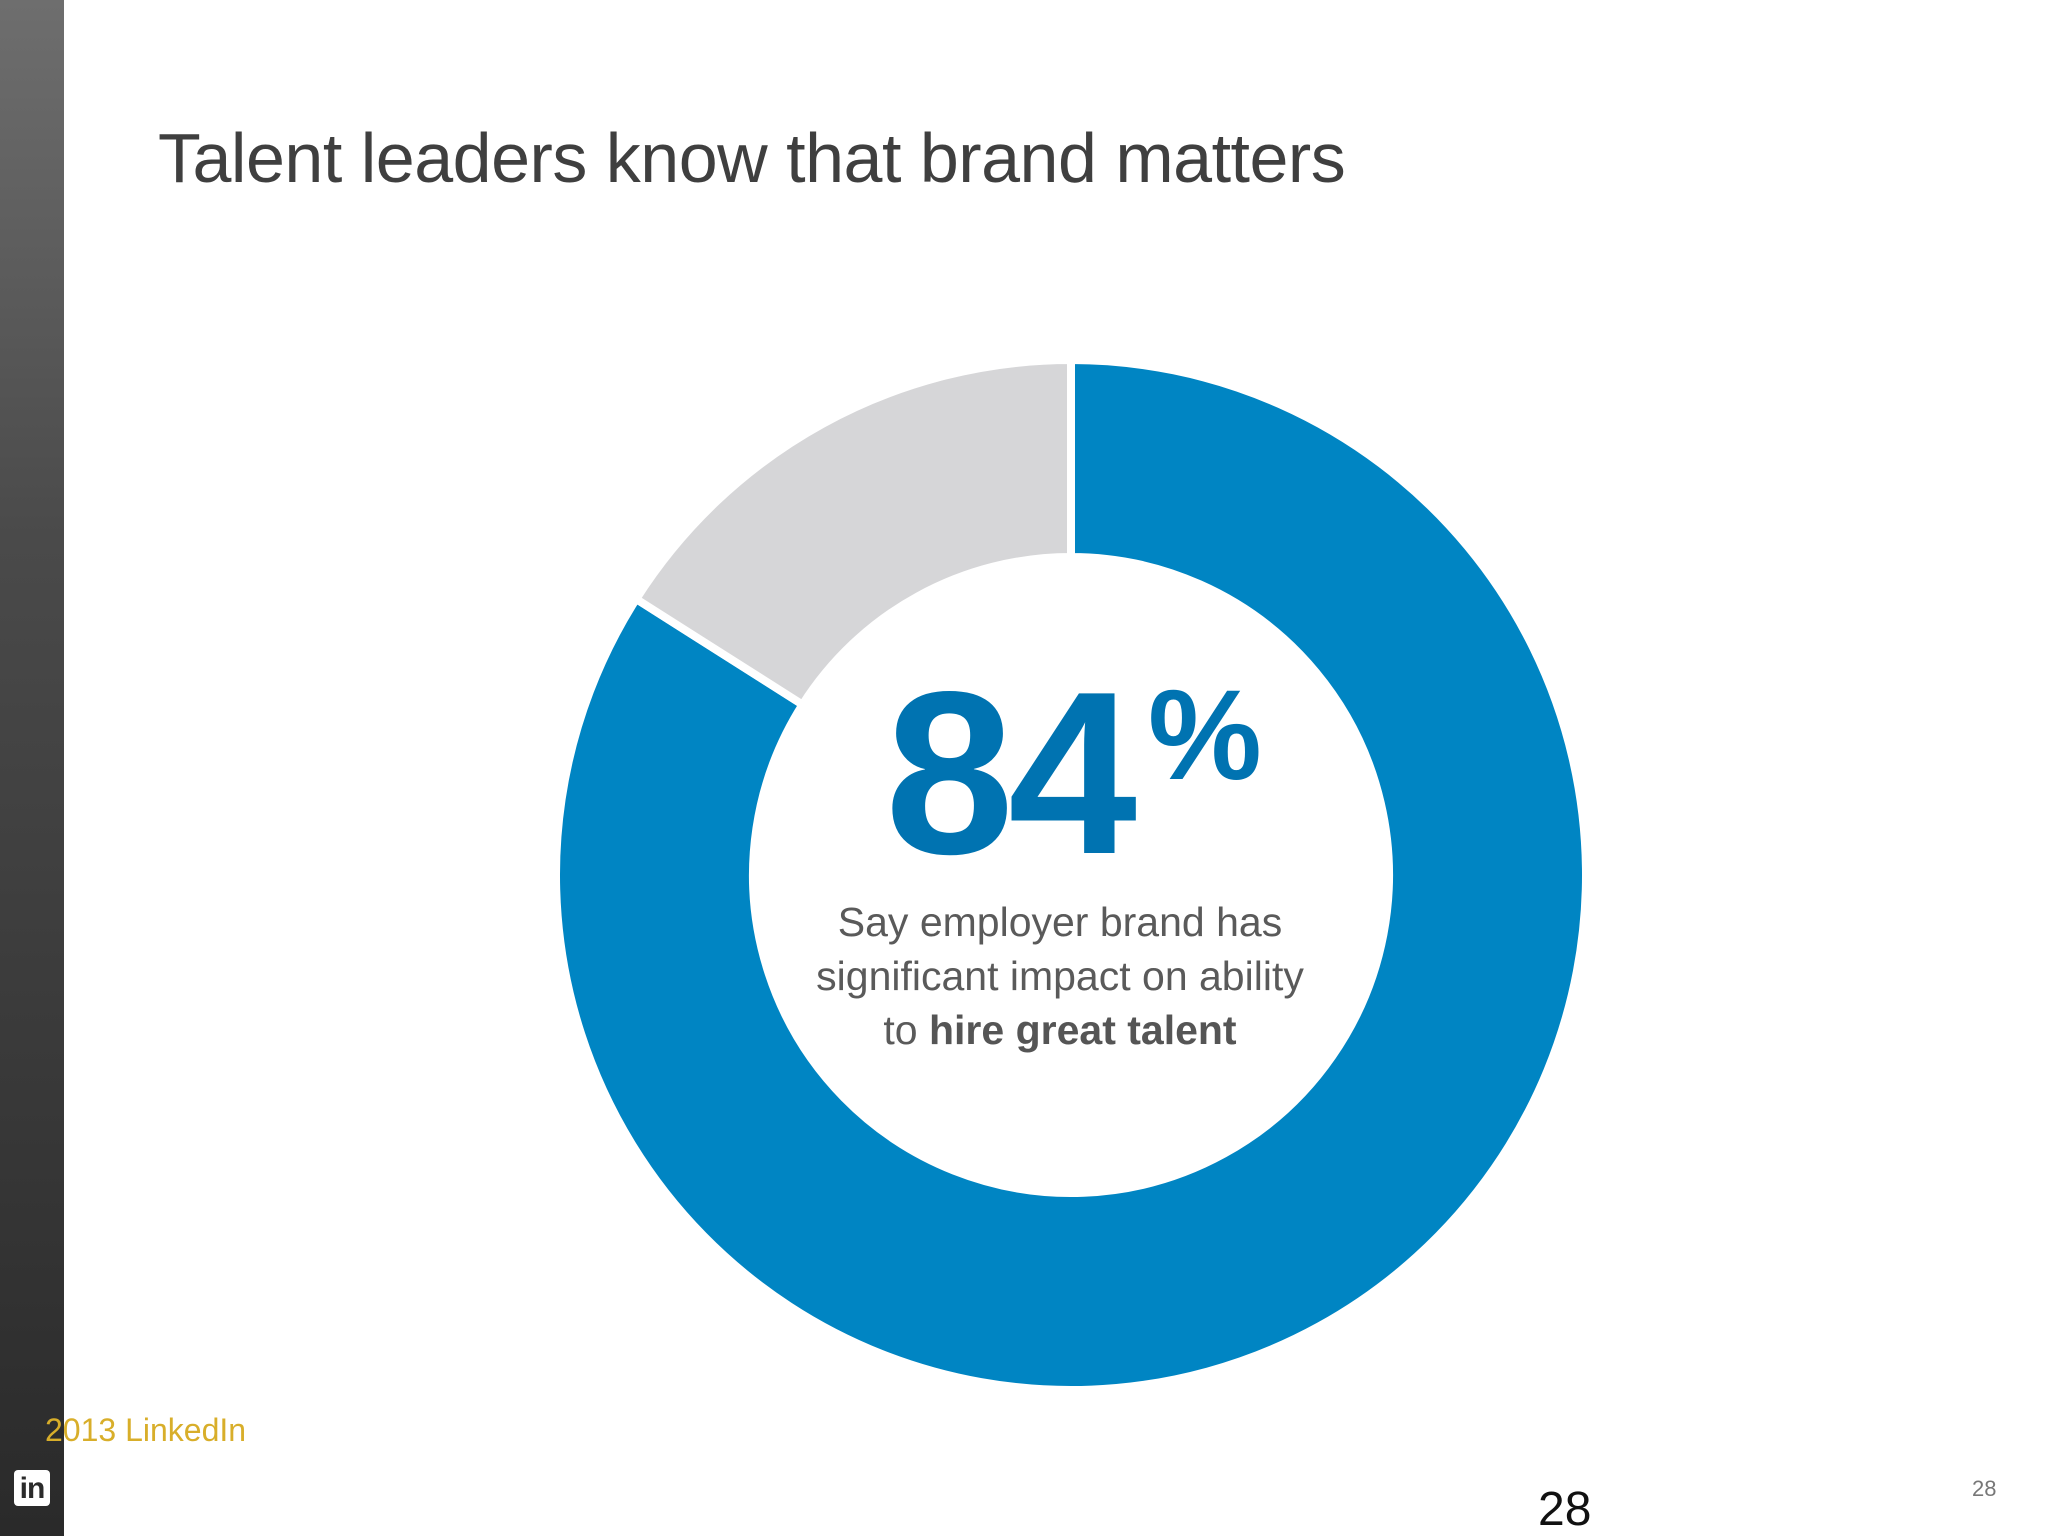 This screenshot has height=1537, width=2048. What do you see at coordinates (1011, 773) in the screenshot?
I see `stat-number: 84` at bounding box center [1011, 773].